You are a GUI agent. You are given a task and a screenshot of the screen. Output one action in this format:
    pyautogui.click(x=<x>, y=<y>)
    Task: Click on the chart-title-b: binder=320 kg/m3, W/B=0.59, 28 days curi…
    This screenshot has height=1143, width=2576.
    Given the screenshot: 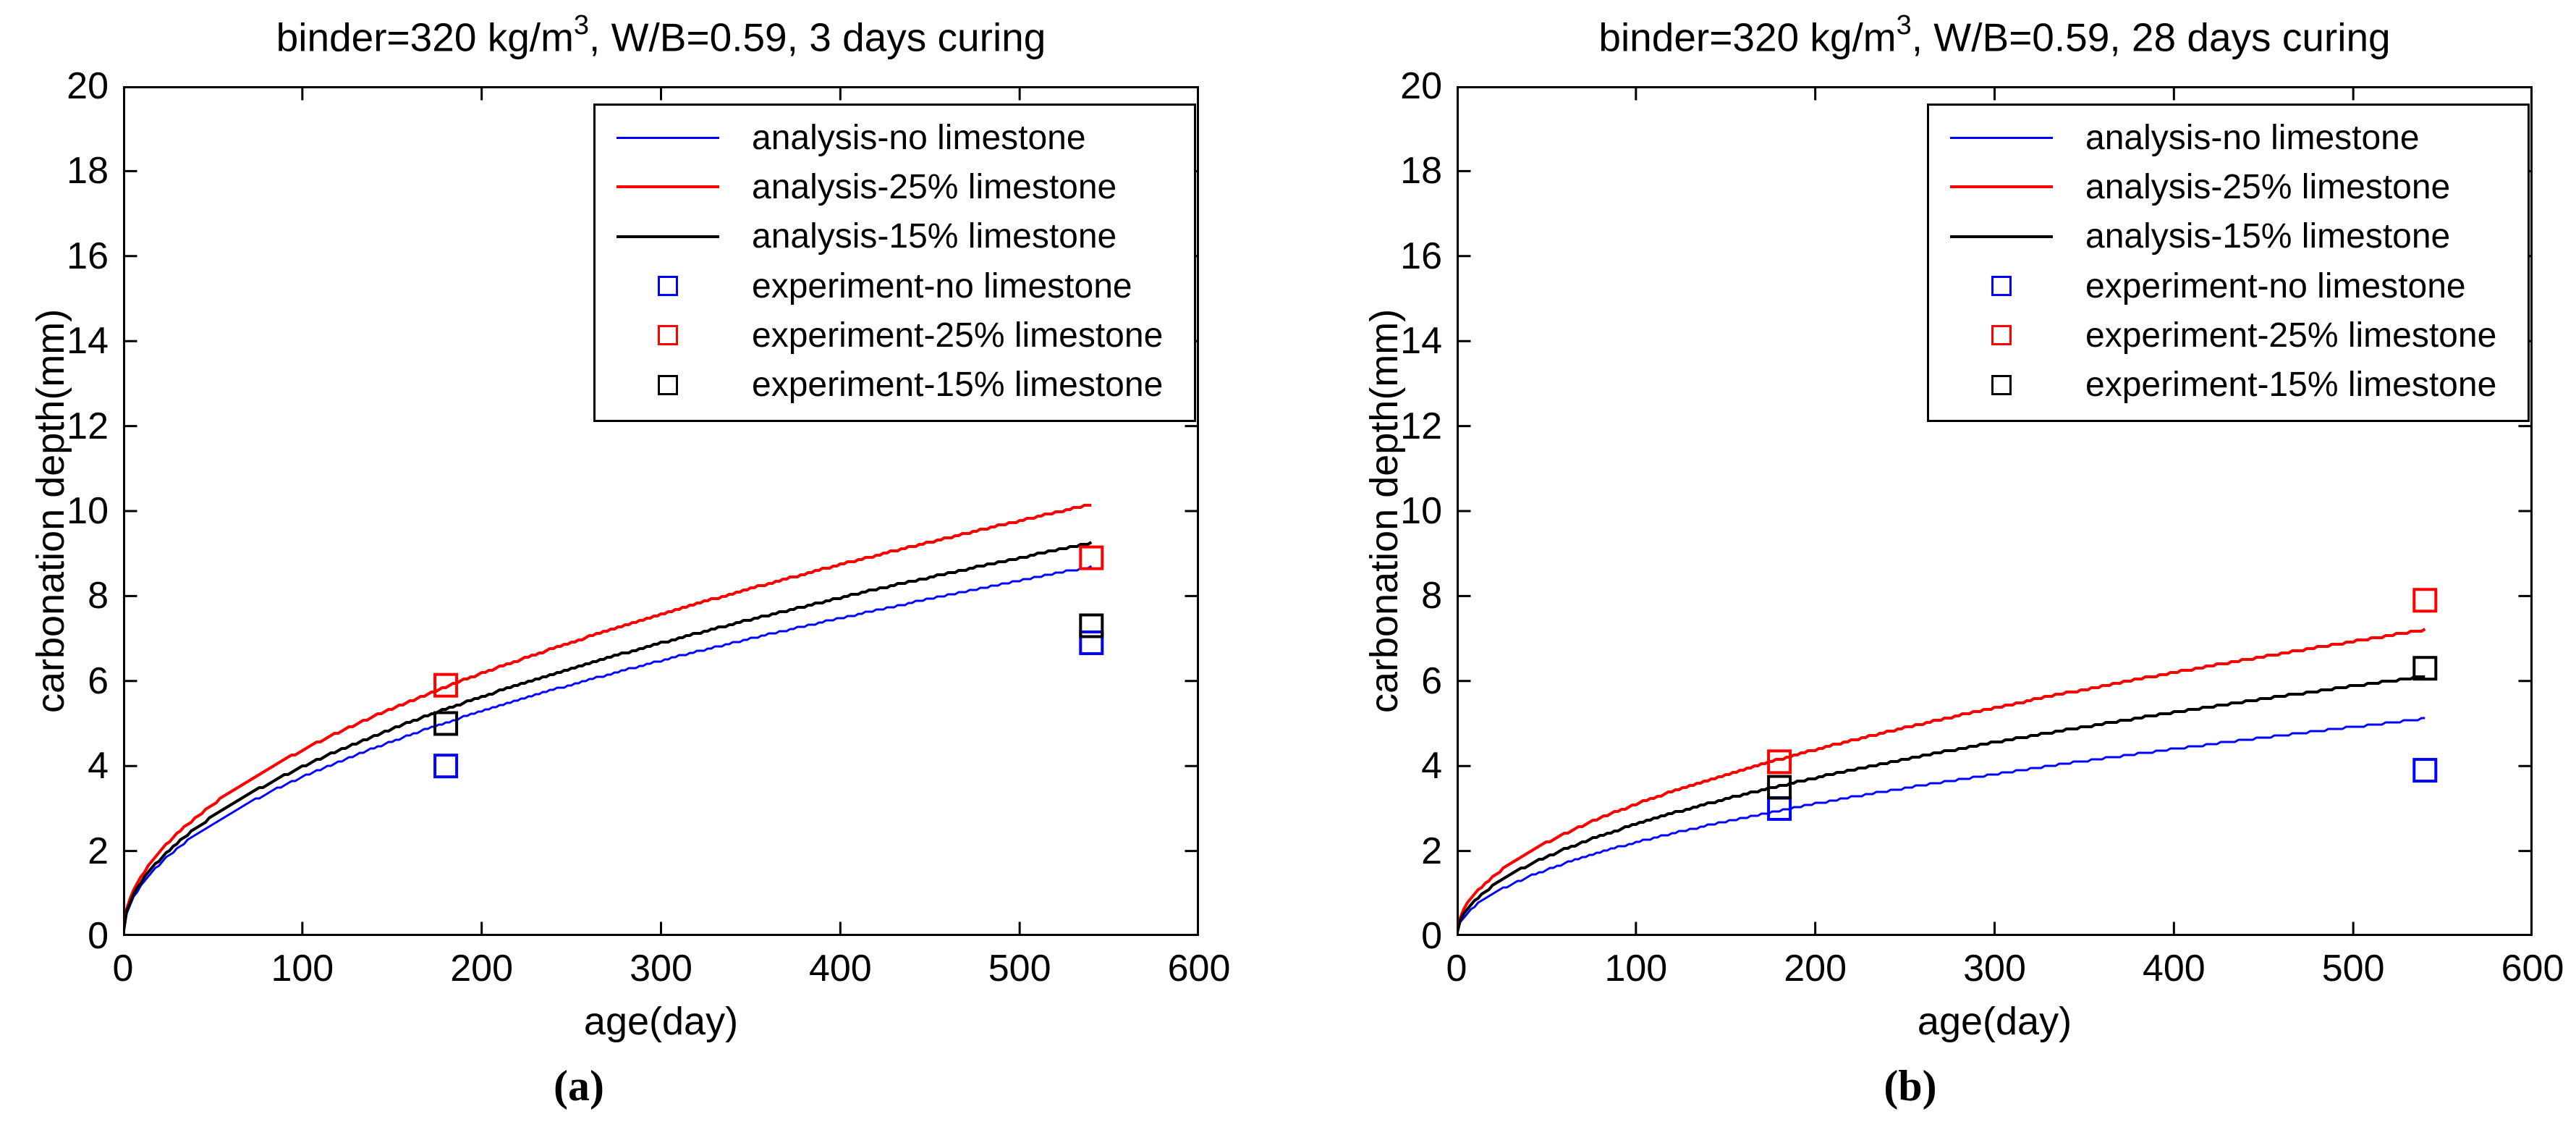 What is the action you would take?
    pyautogui.click(x=1995, y=35)
    